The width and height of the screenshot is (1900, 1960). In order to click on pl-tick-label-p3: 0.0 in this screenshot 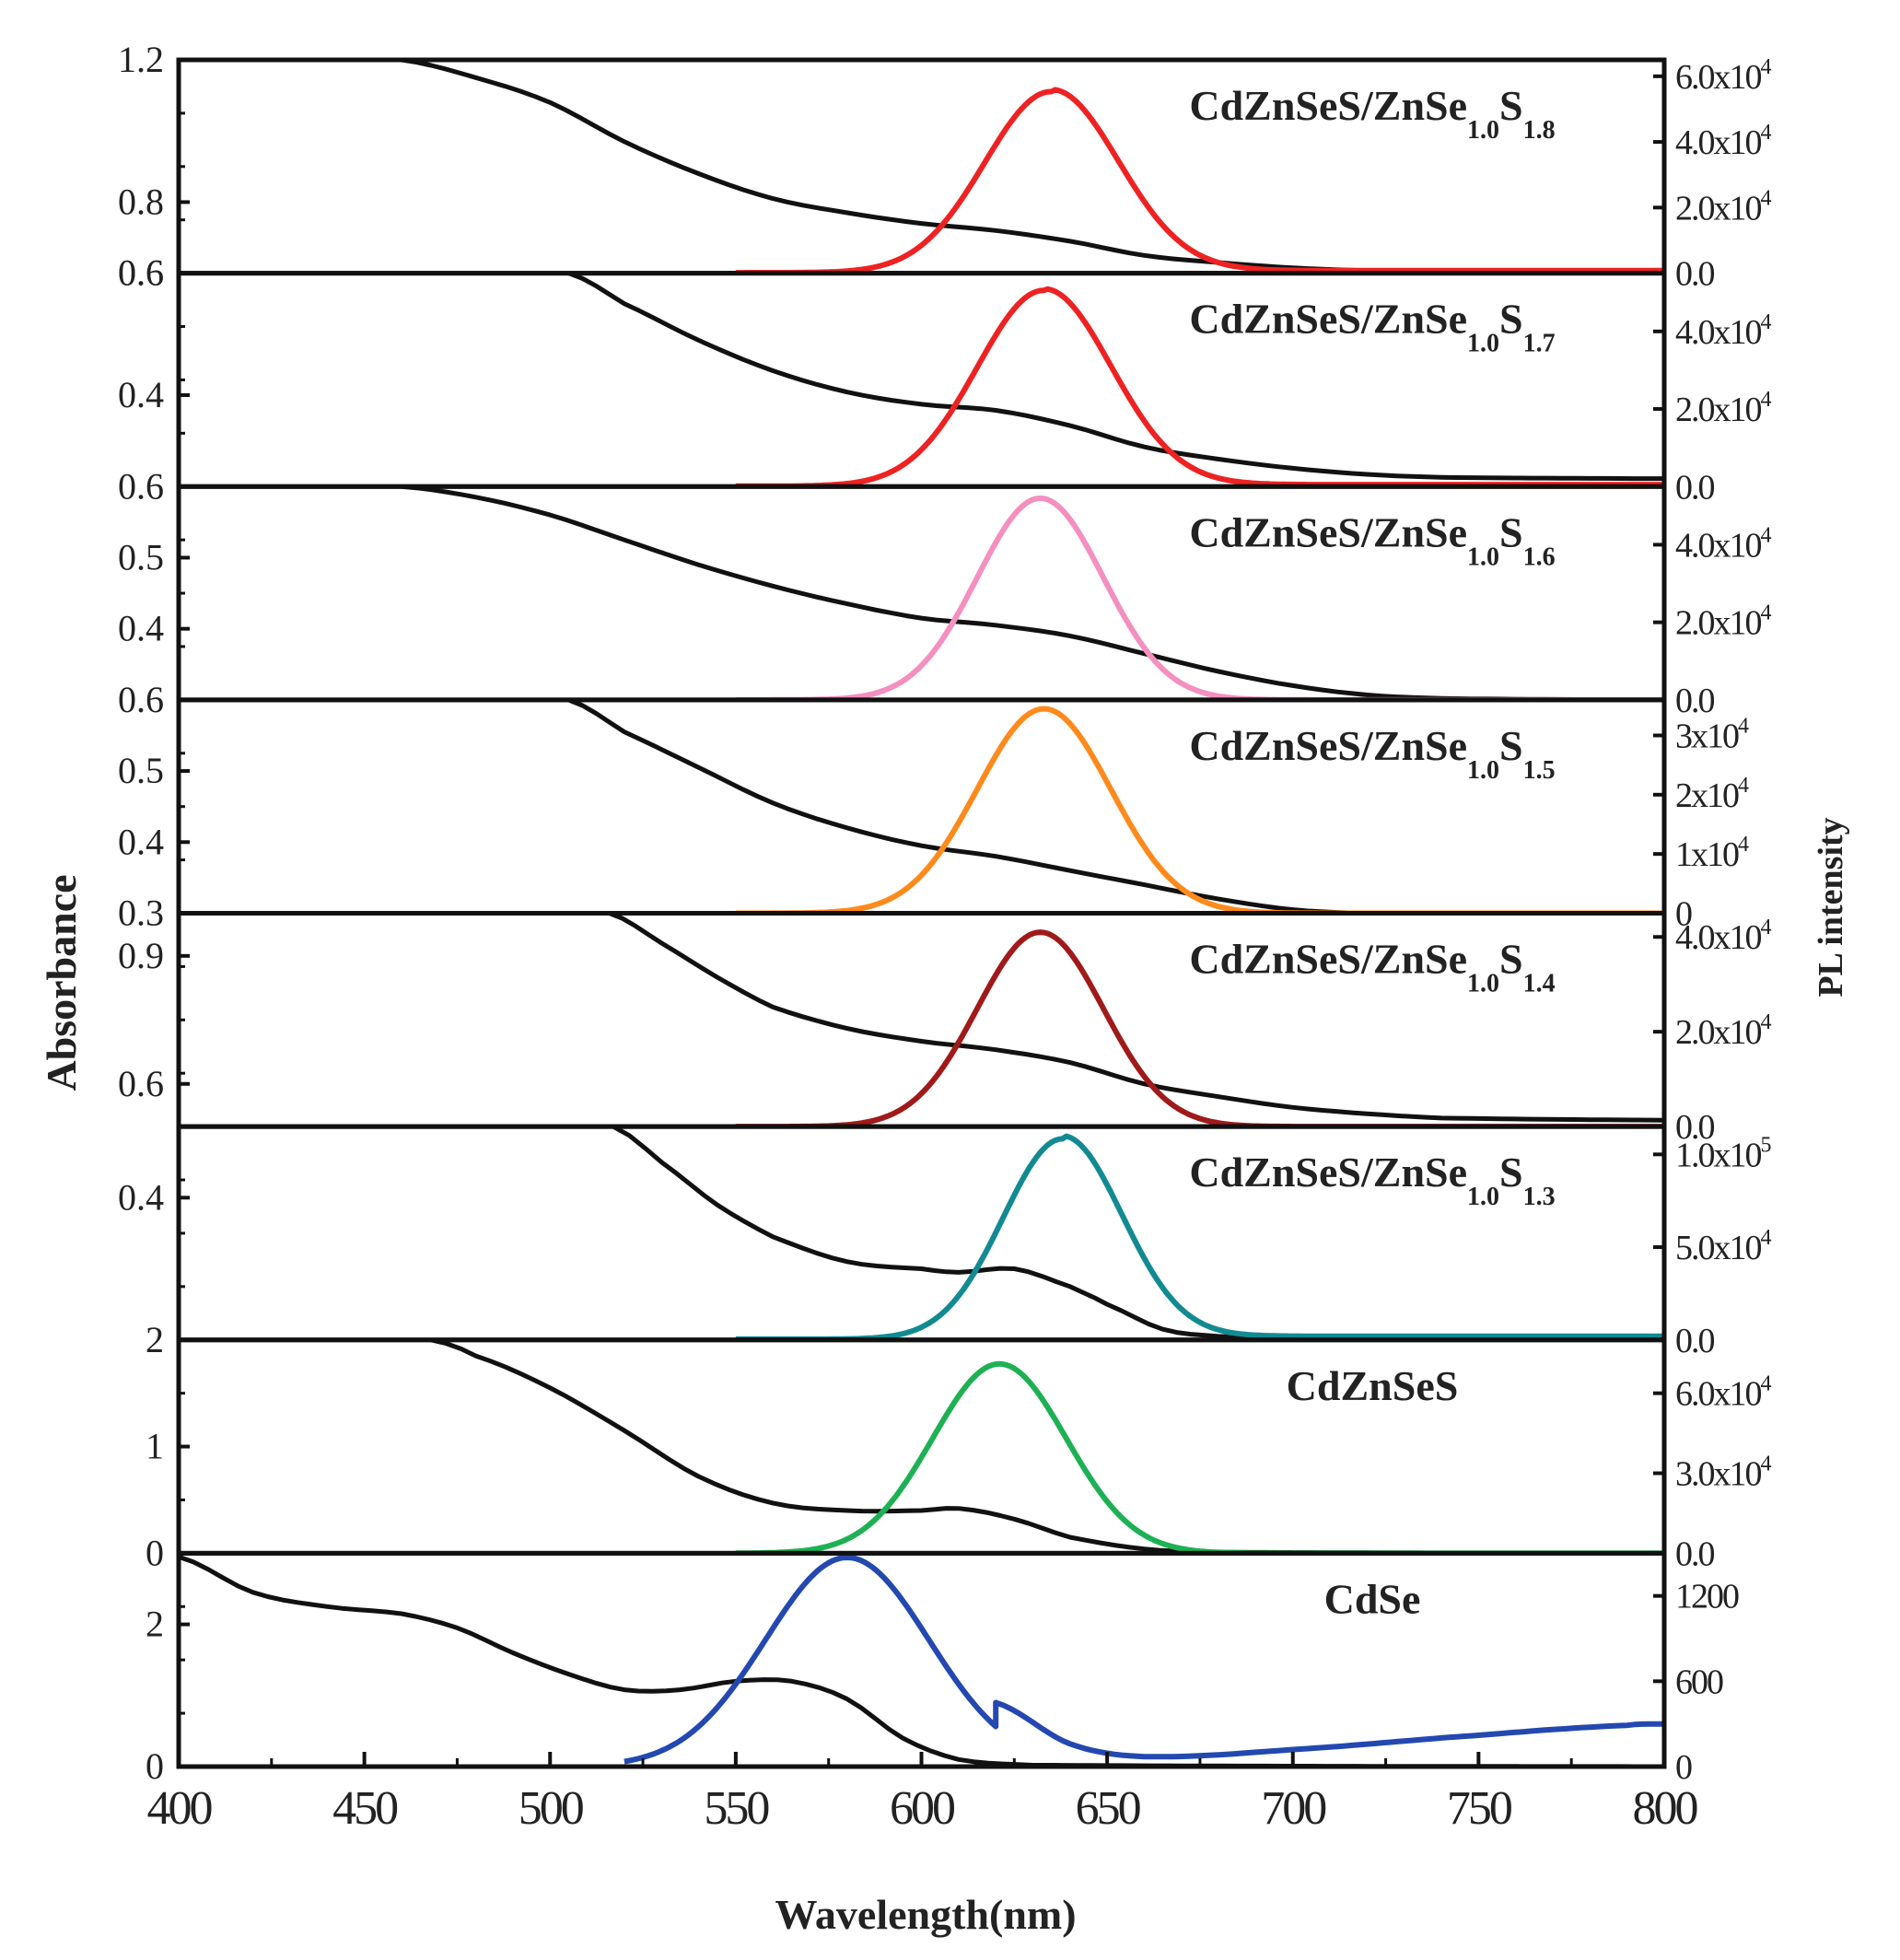, I will do `click(1695, 701)`.